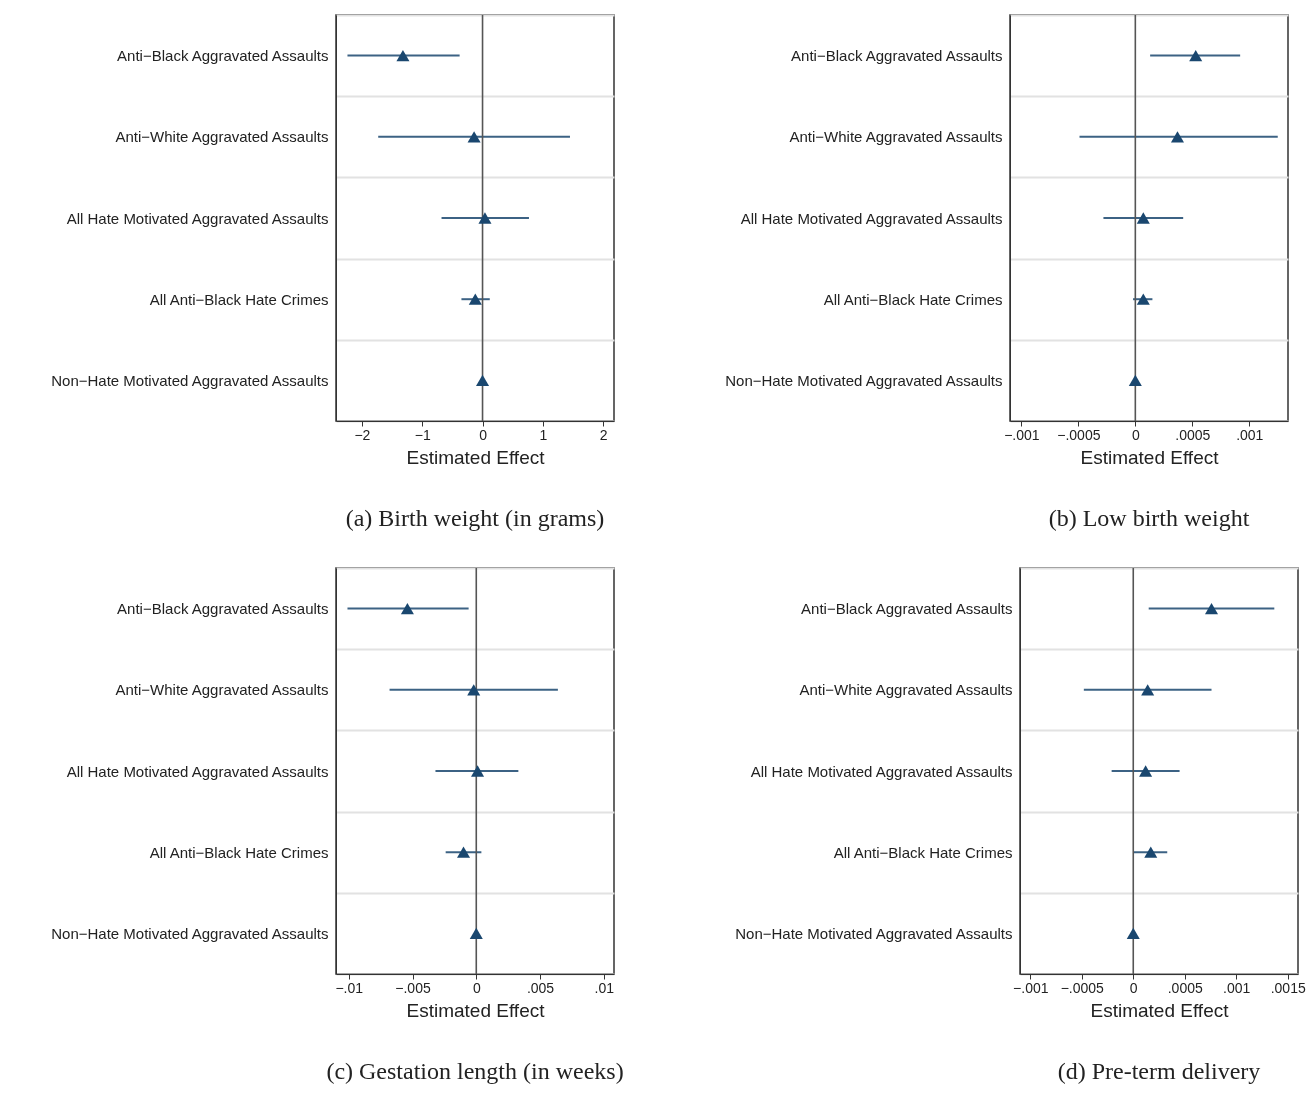  What do you see at coordinates (540, 987) in the screenshot?
I see `x-tick-label: .005` at bounding box center [540, 987].